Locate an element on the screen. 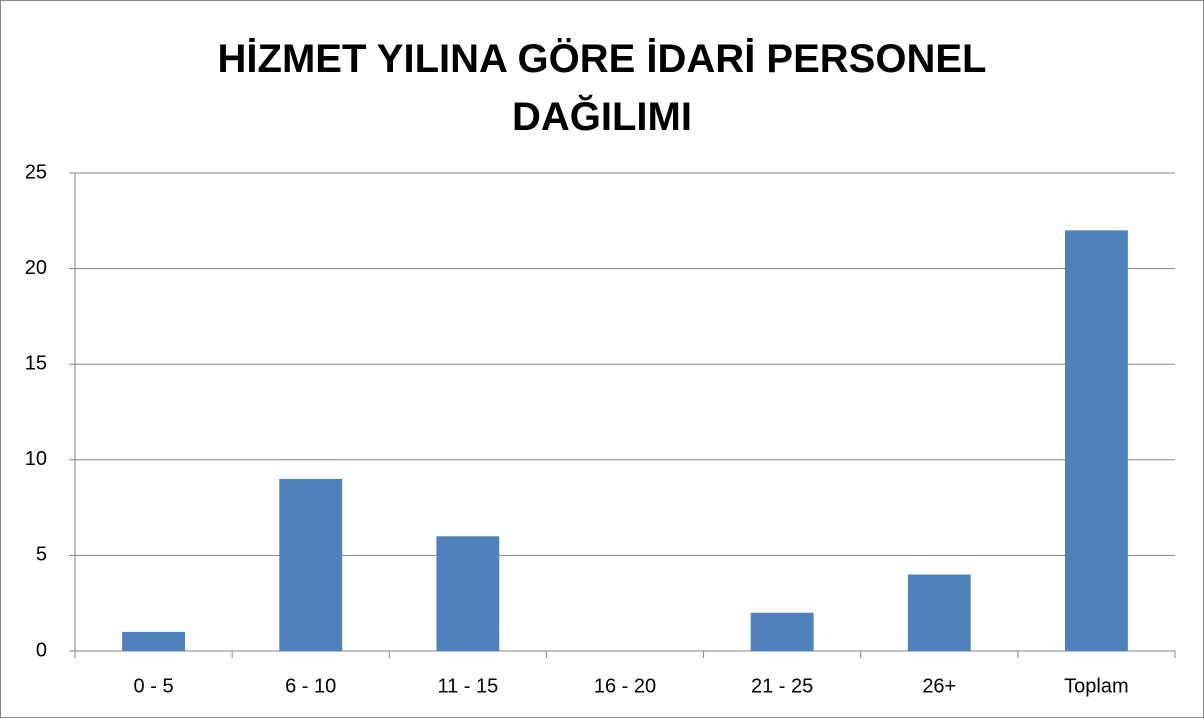 This screenshot has height=718, width=1204. x-tick-label: 6 - 10 is located at coordinates (310, 686).